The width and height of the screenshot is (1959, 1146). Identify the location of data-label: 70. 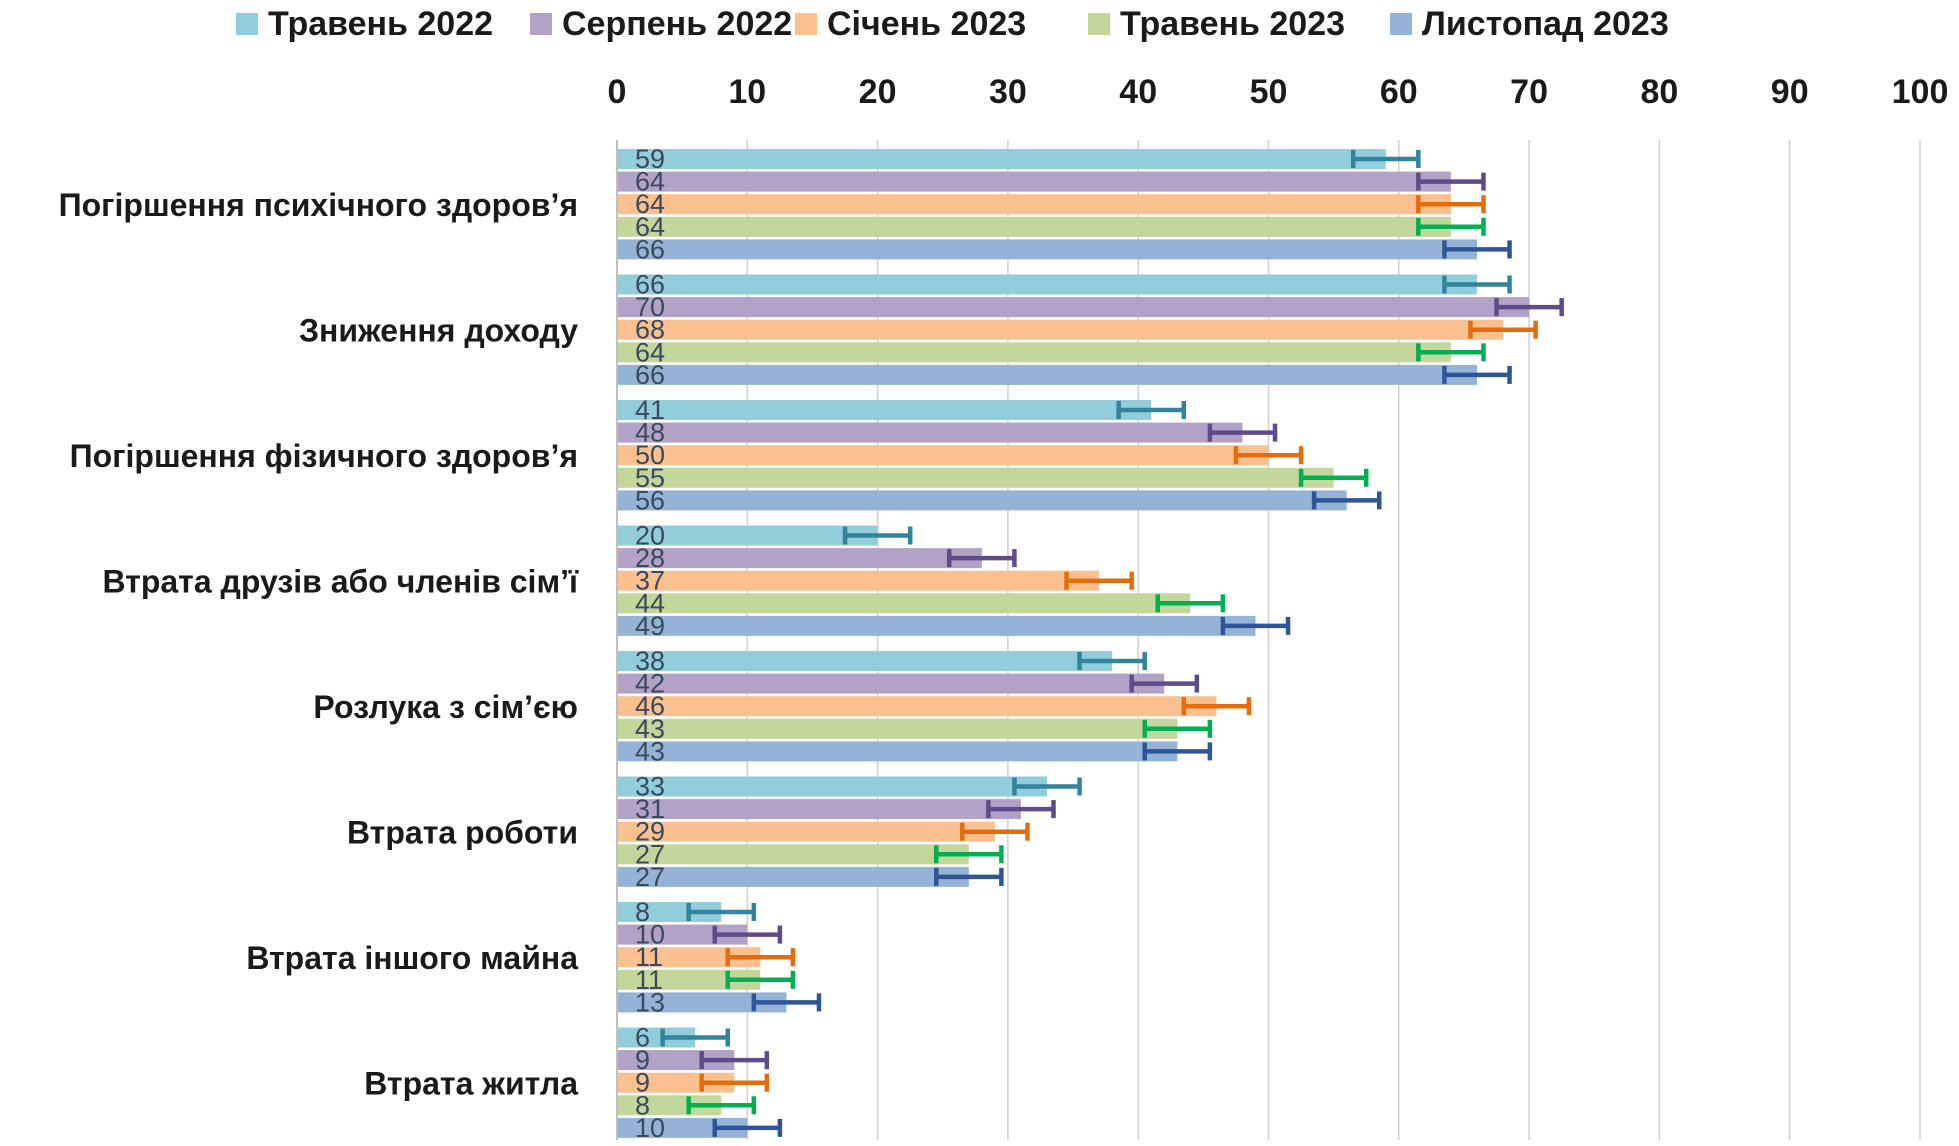
(650, 307).